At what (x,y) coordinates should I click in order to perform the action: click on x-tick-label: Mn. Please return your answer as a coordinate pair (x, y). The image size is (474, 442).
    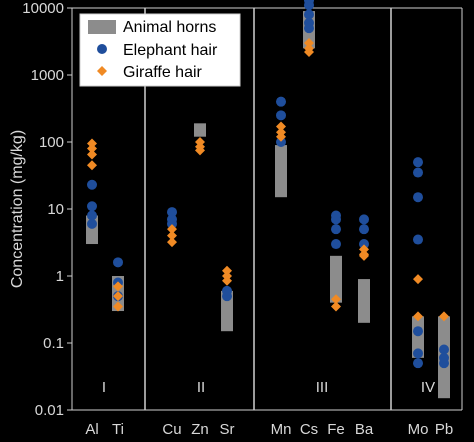
    Looking at the image, I should click on (281, 429).